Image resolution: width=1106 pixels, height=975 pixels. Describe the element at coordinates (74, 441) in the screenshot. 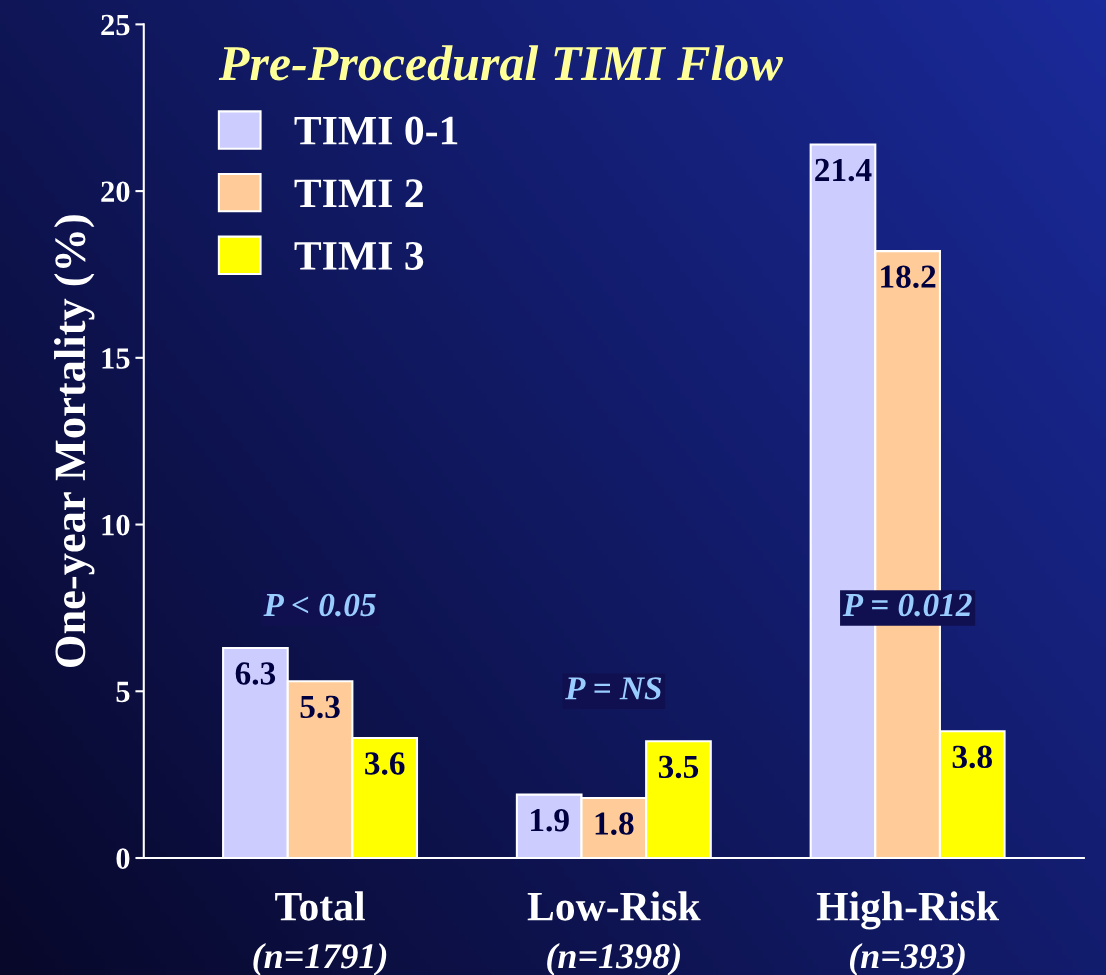

I see `y-axis-title: One-year Mortality (%)` at that location.